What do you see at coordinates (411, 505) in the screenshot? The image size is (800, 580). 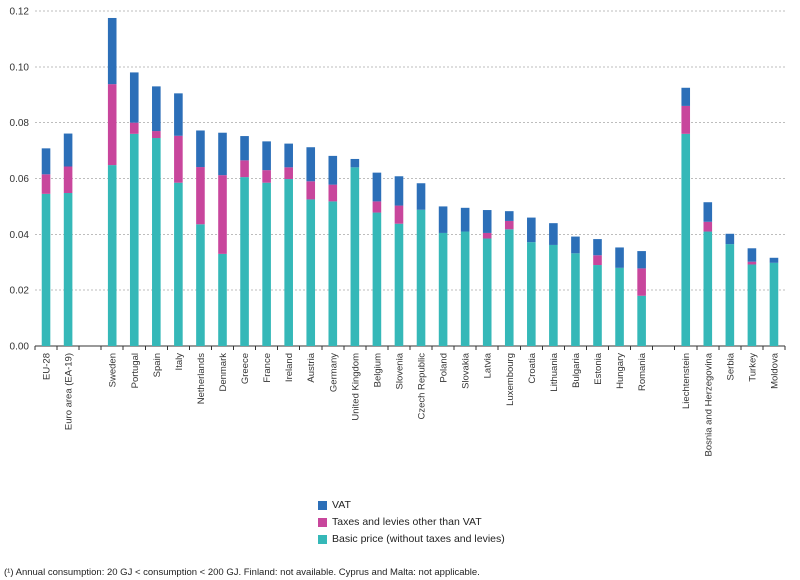 I see `legend-item-vat: VAT` at bounding box center [411, 505].